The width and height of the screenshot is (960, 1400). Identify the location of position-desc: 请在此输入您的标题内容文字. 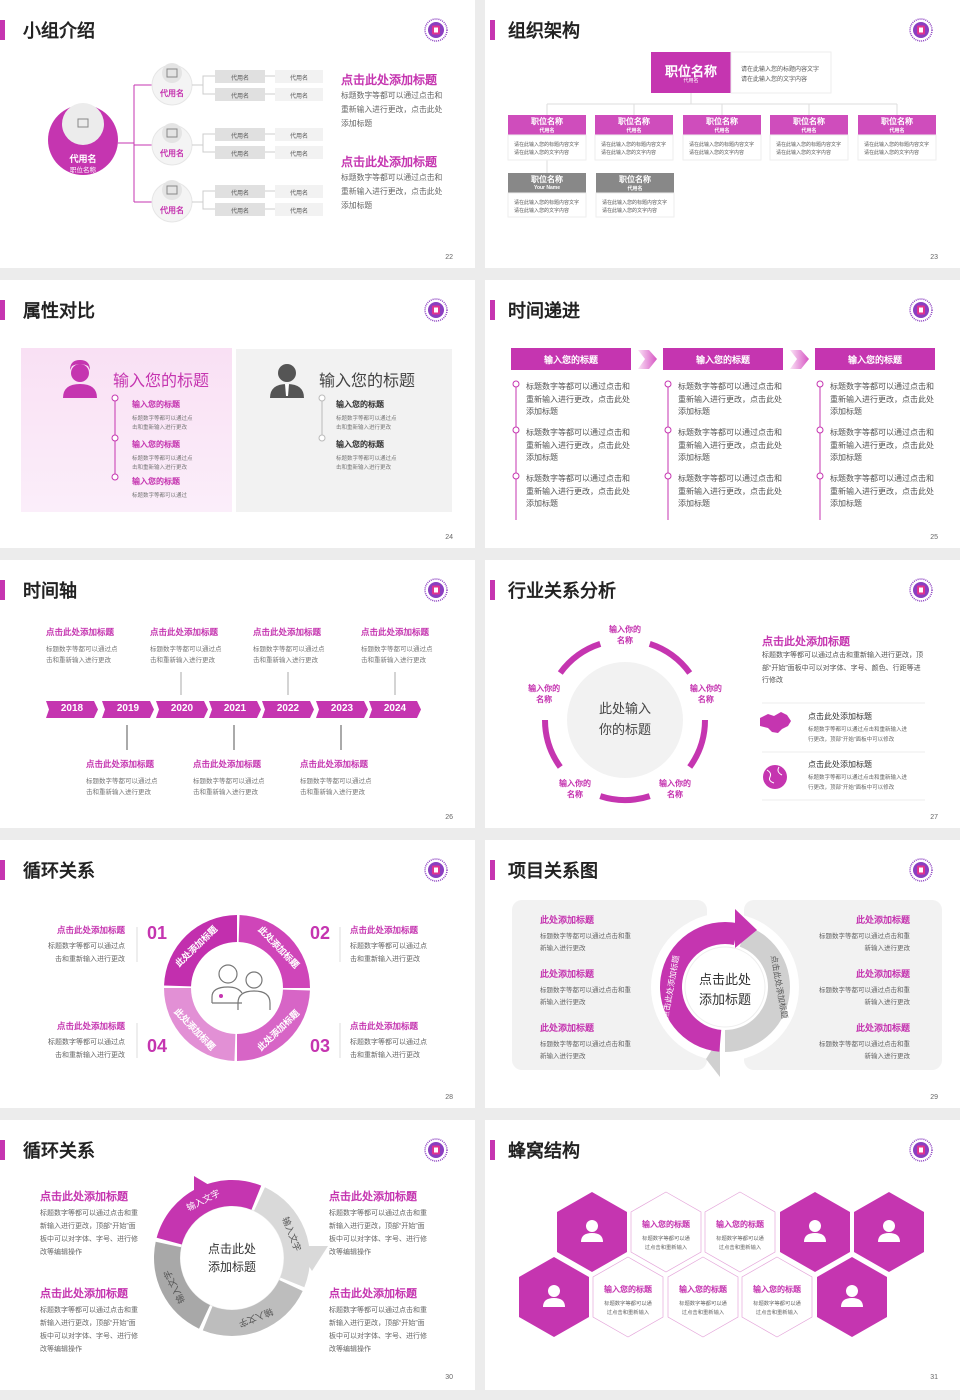
(634, 145).